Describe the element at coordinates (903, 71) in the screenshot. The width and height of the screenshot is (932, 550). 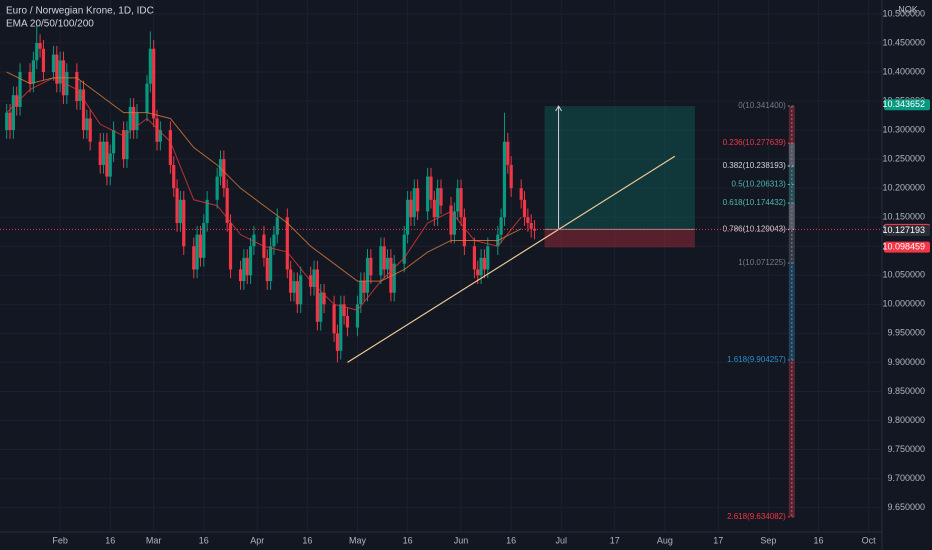
I see `y-tick-label: 10.400000` at that location.